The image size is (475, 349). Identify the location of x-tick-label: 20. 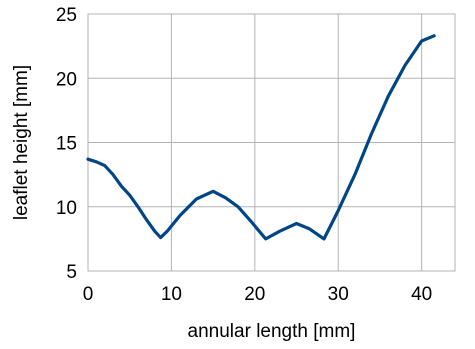
(254, 294).